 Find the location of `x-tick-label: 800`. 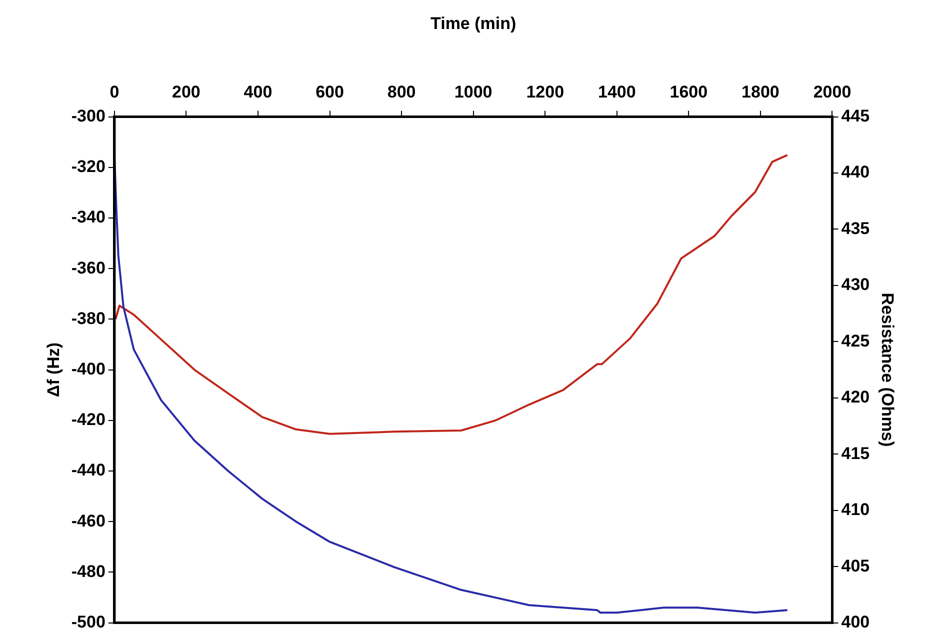

x-tick-label: 800 is located at coordinates (401, 92).